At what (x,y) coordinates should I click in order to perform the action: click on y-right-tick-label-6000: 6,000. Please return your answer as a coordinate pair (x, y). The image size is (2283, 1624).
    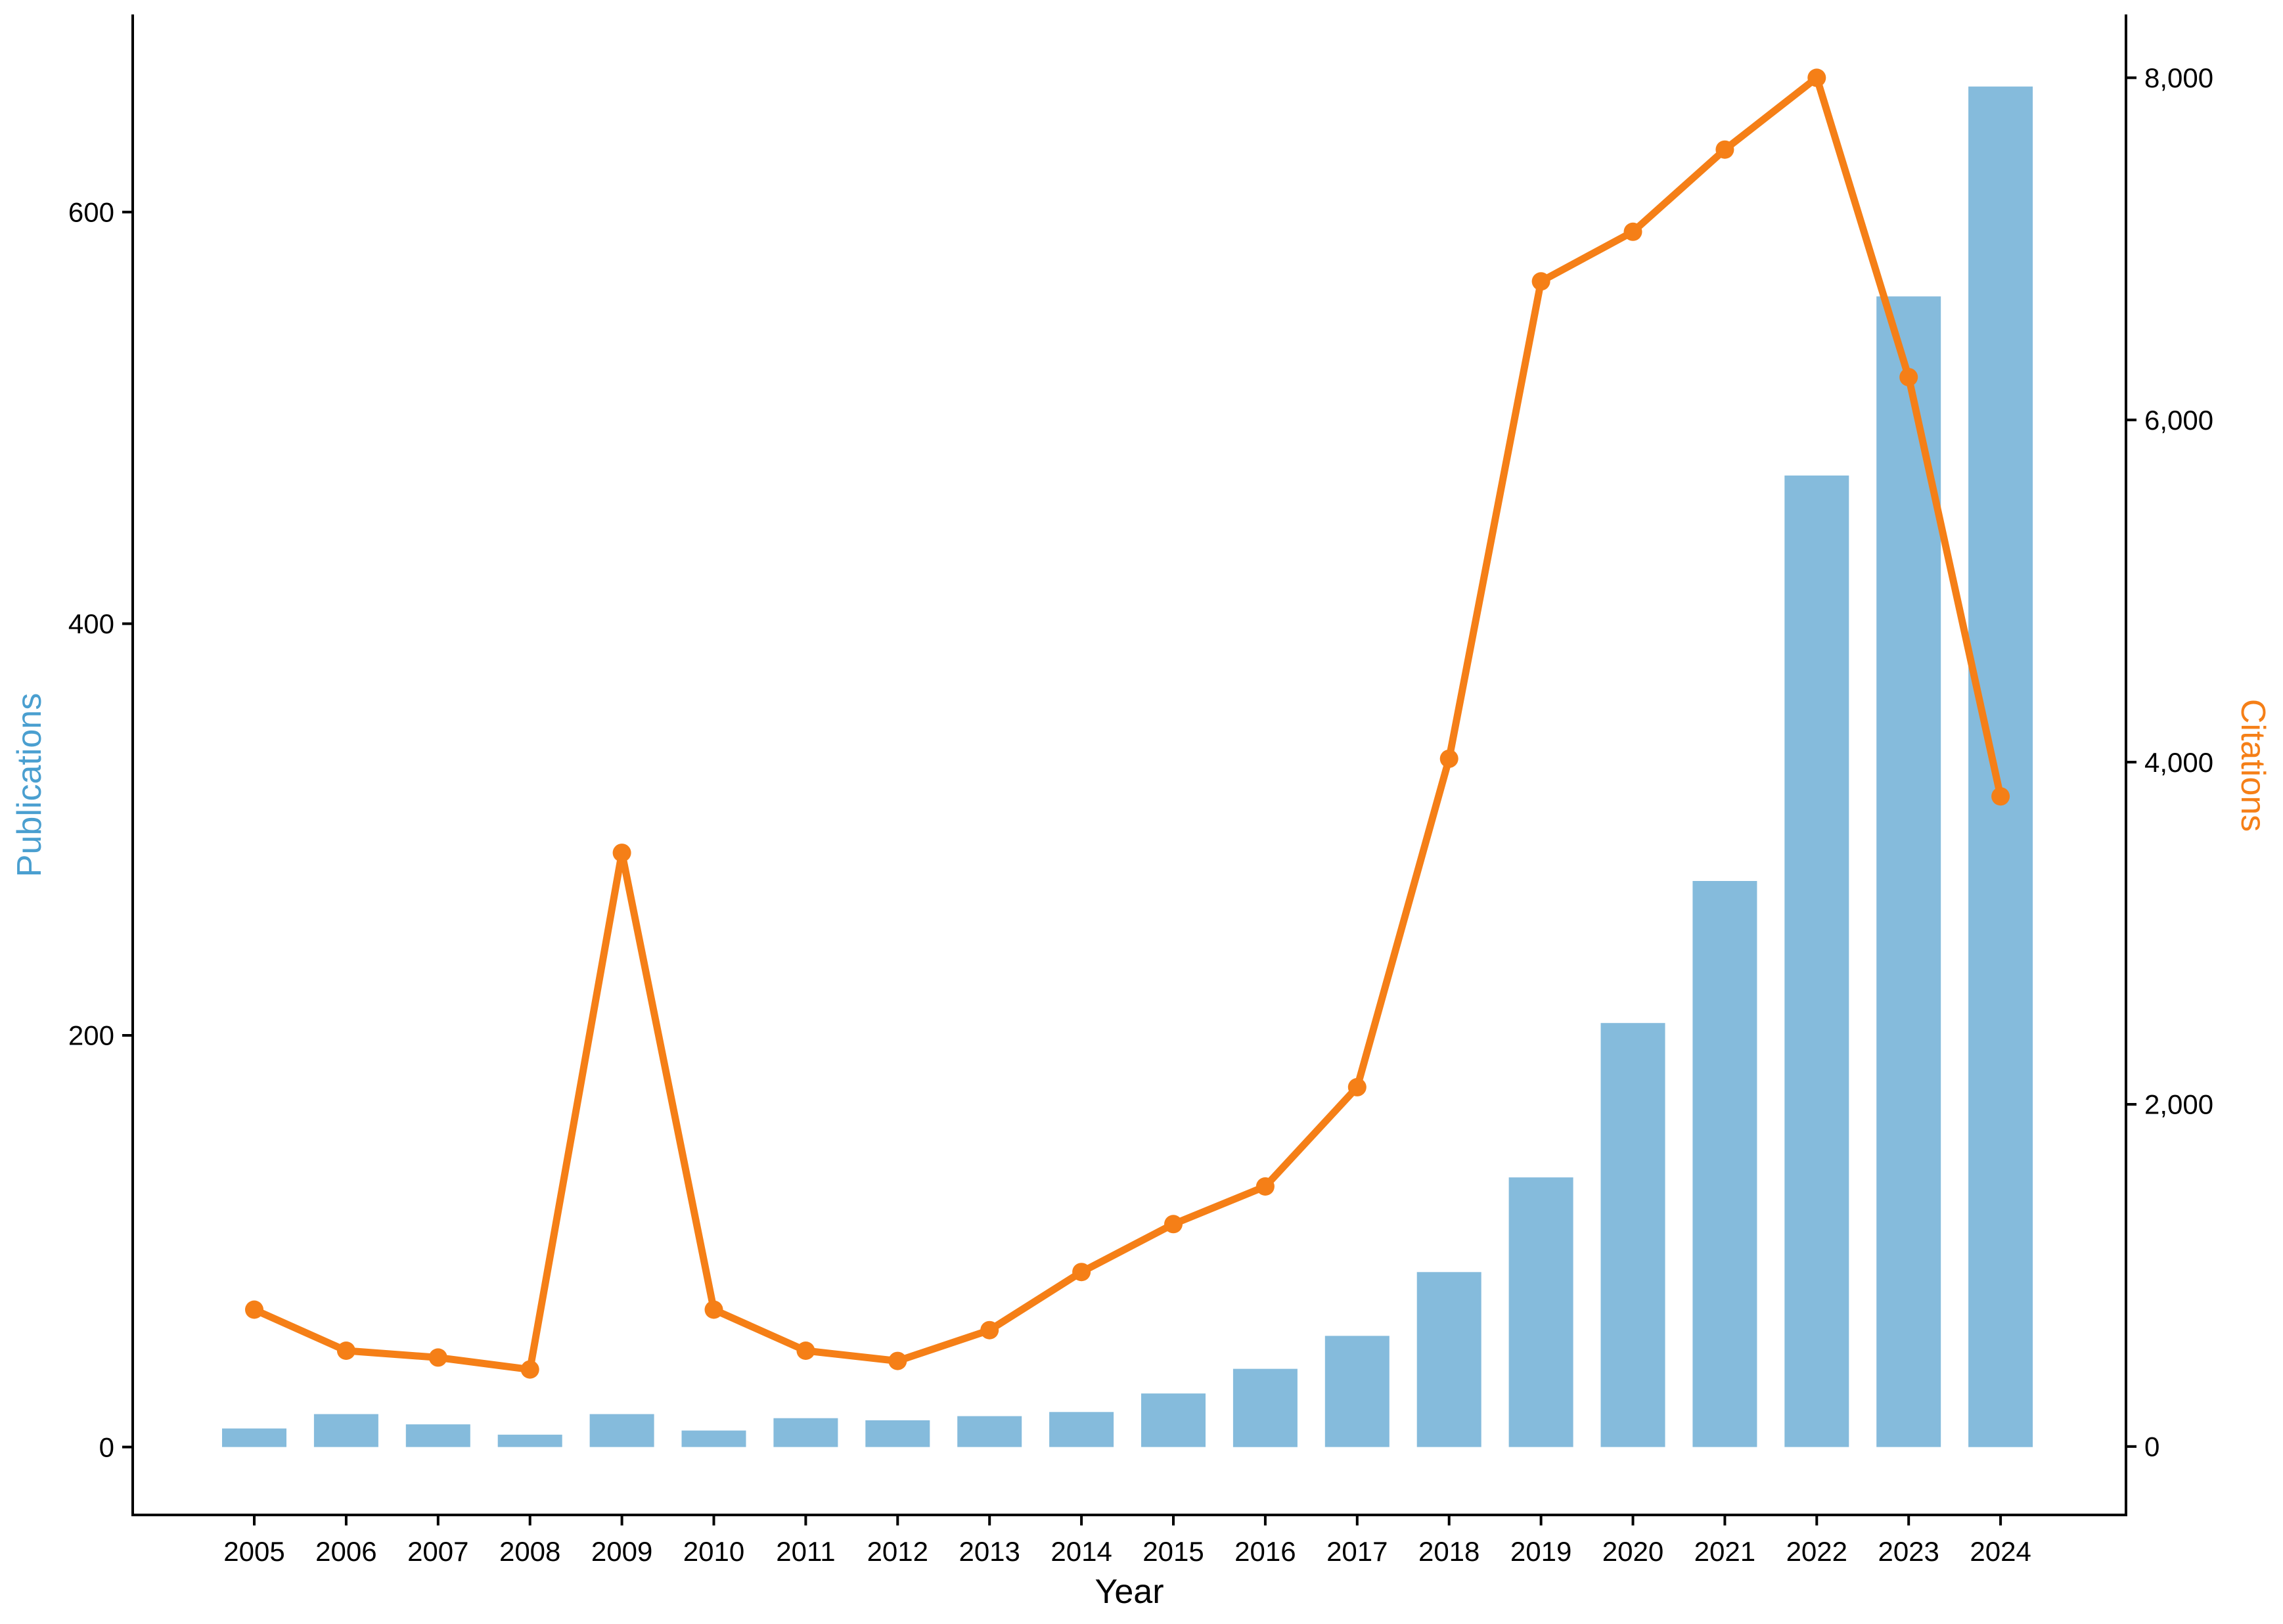
    Looking at the image, I should click on (2178, 420).